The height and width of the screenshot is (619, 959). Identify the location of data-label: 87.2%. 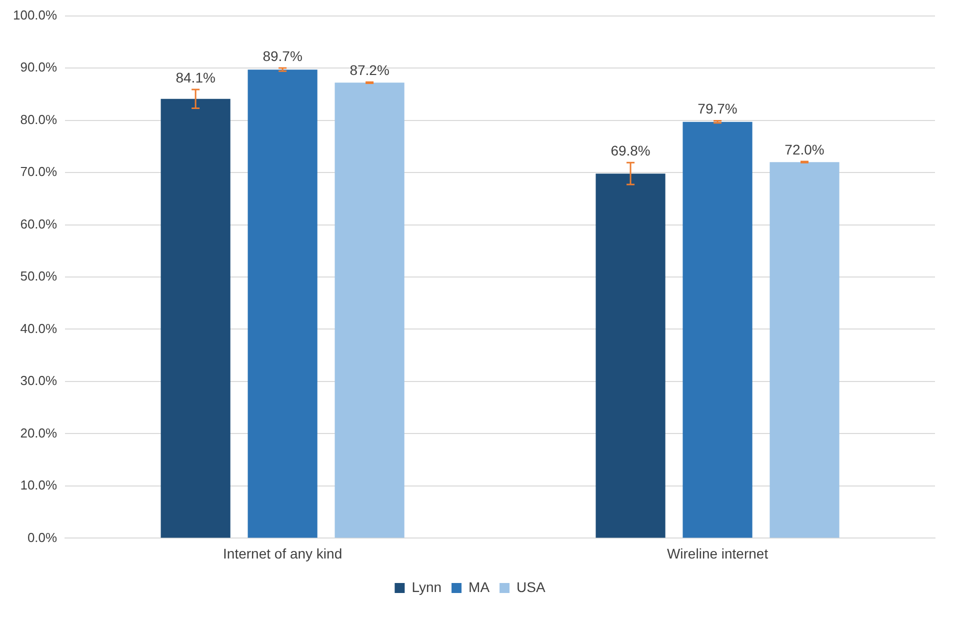
(370, 70).